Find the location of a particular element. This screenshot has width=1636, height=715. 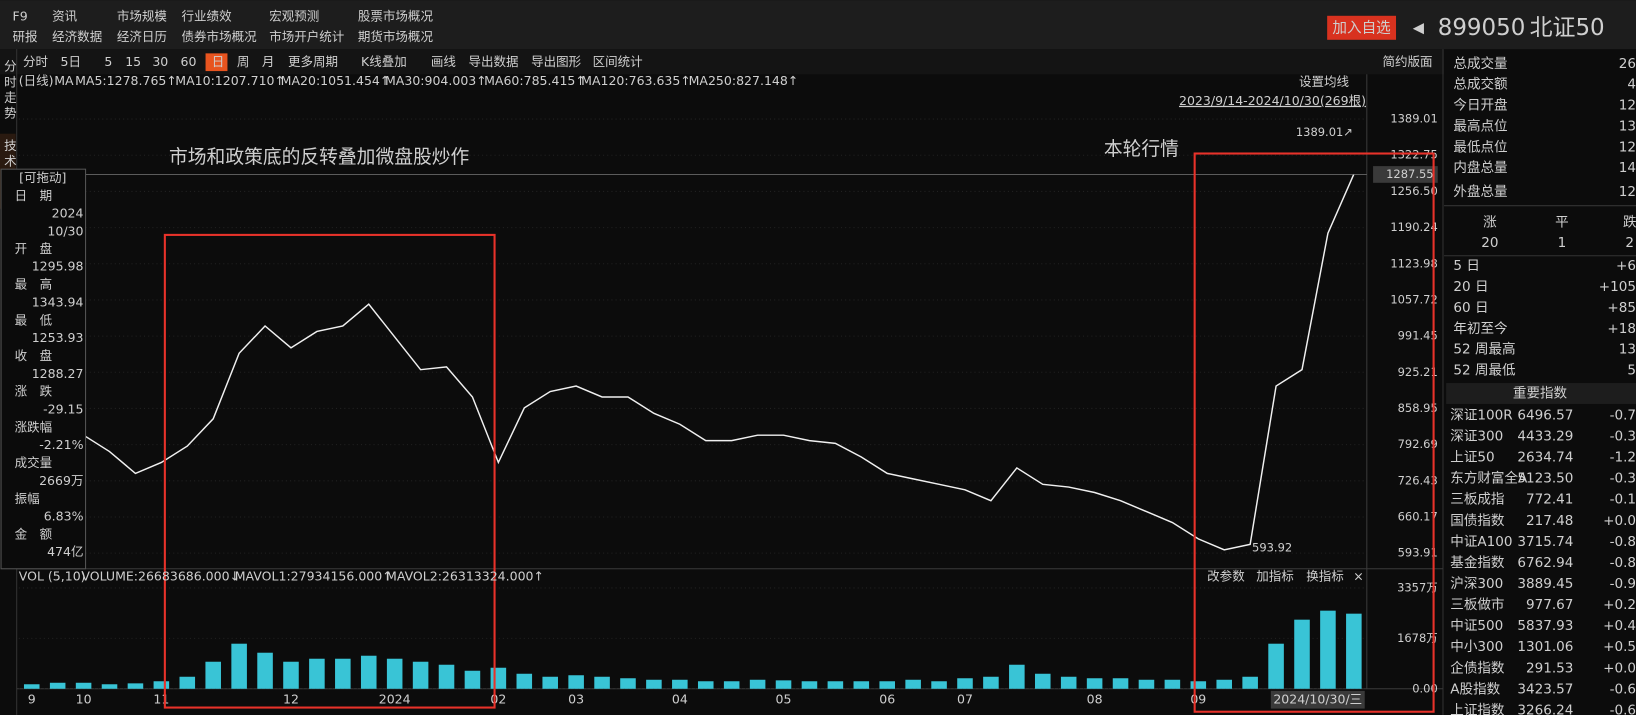

toolbar-item: 60 is located at coordinates (189, 61).